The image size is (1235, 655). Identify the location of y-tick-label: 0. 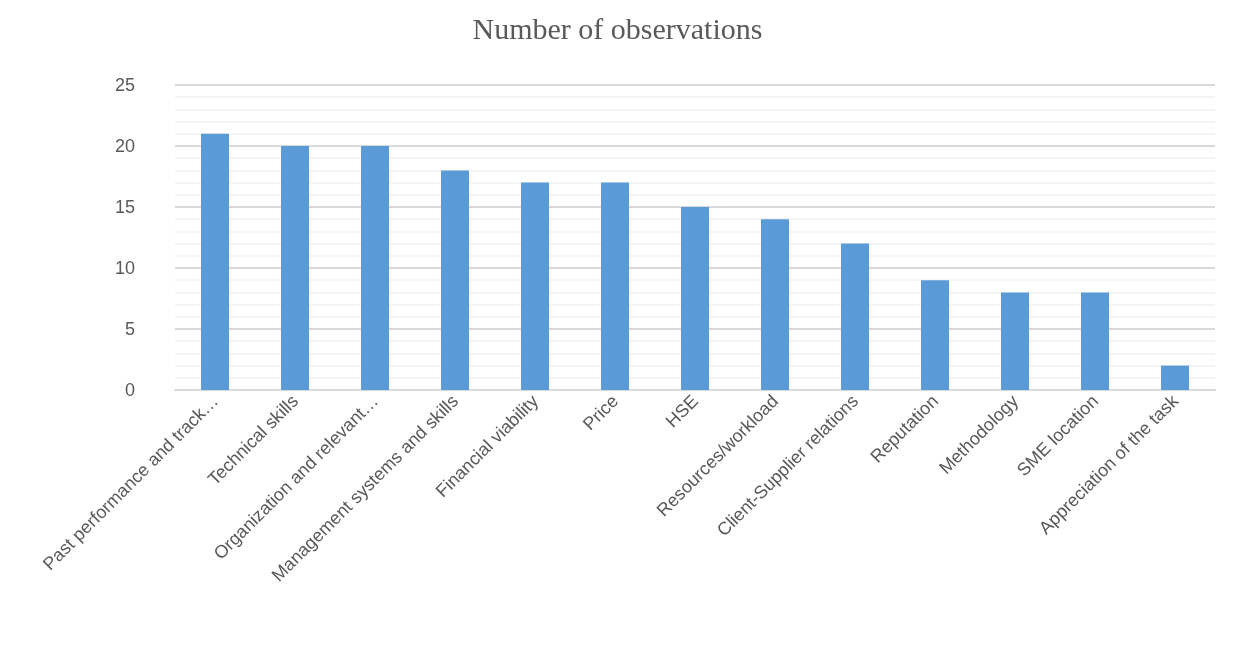
(129, 390).